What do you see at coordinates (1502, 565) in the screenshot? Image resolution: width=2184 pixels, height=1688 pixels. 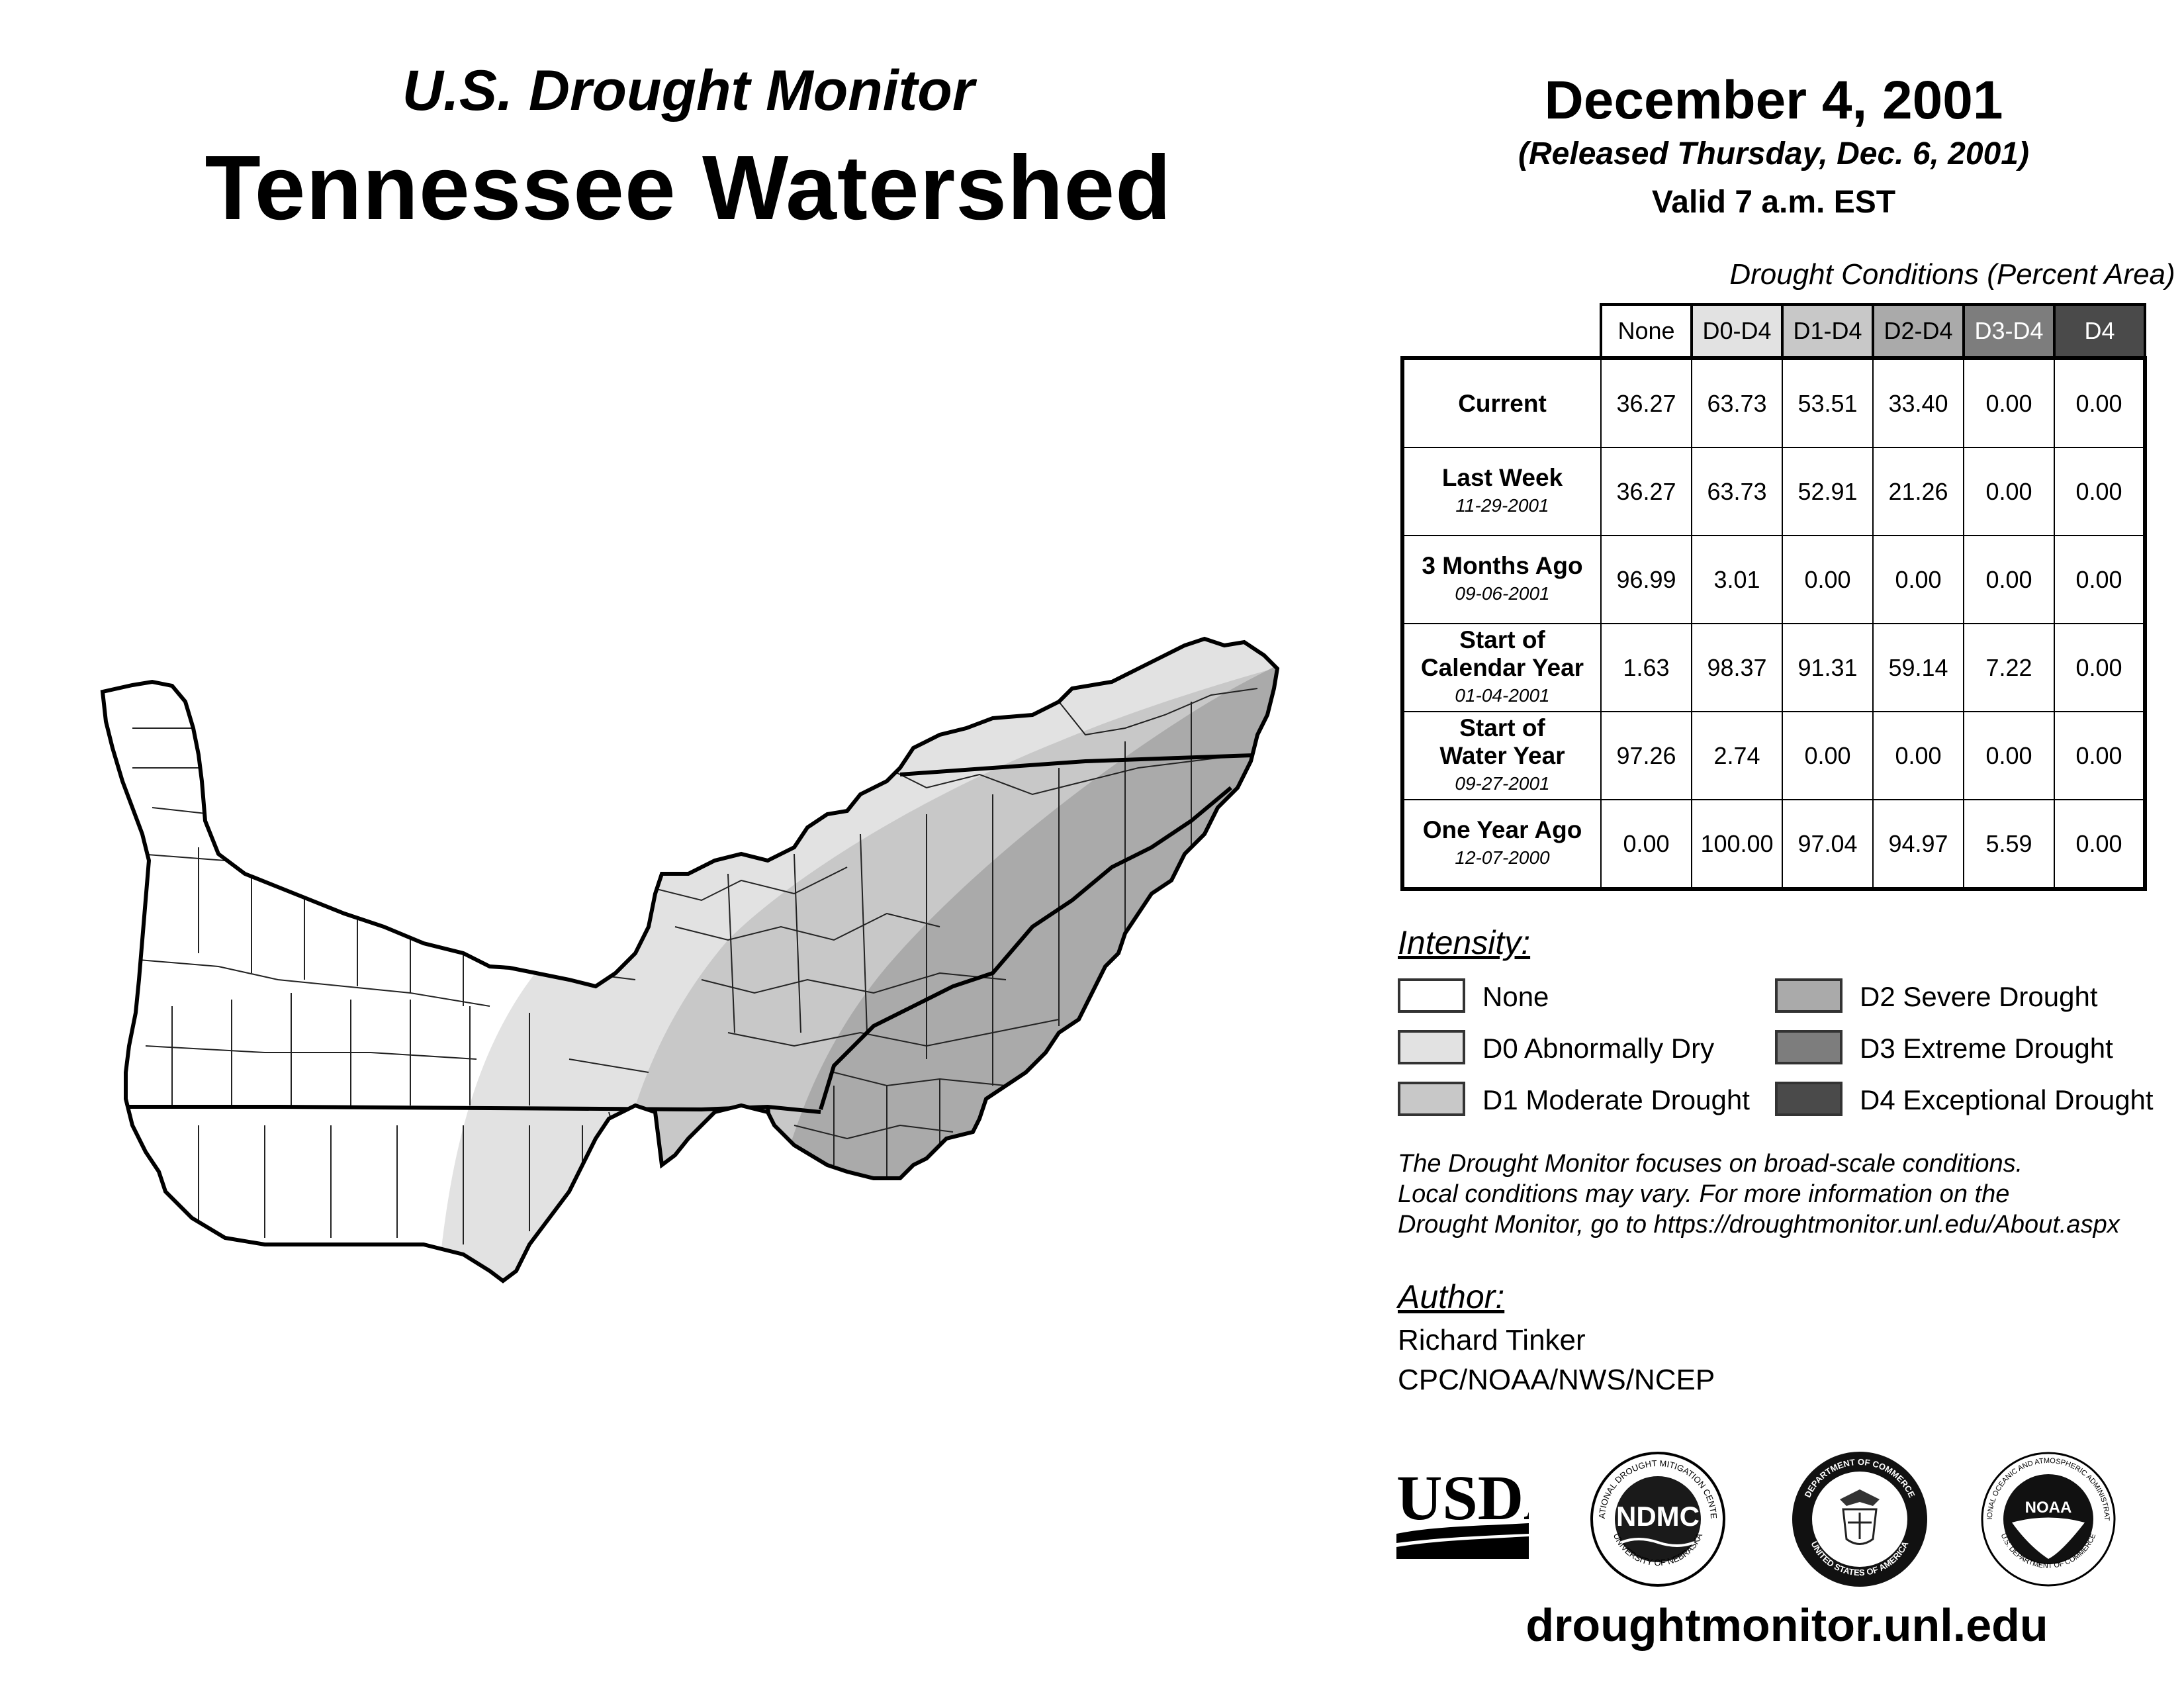 I see `row-label-text: 3 Months Ago` at bounding box center [1502, 565].